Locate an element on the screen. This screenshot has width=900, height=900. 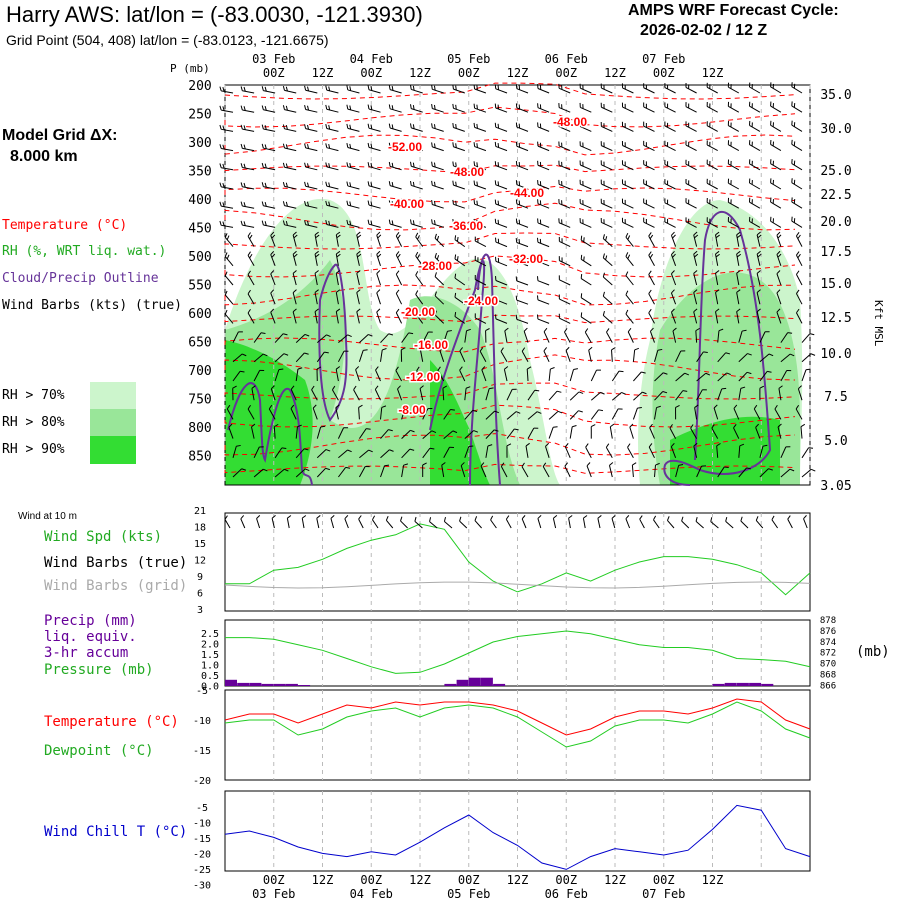
precip-liq-legend: liq. equiv. is located at coordinates (90, 637).